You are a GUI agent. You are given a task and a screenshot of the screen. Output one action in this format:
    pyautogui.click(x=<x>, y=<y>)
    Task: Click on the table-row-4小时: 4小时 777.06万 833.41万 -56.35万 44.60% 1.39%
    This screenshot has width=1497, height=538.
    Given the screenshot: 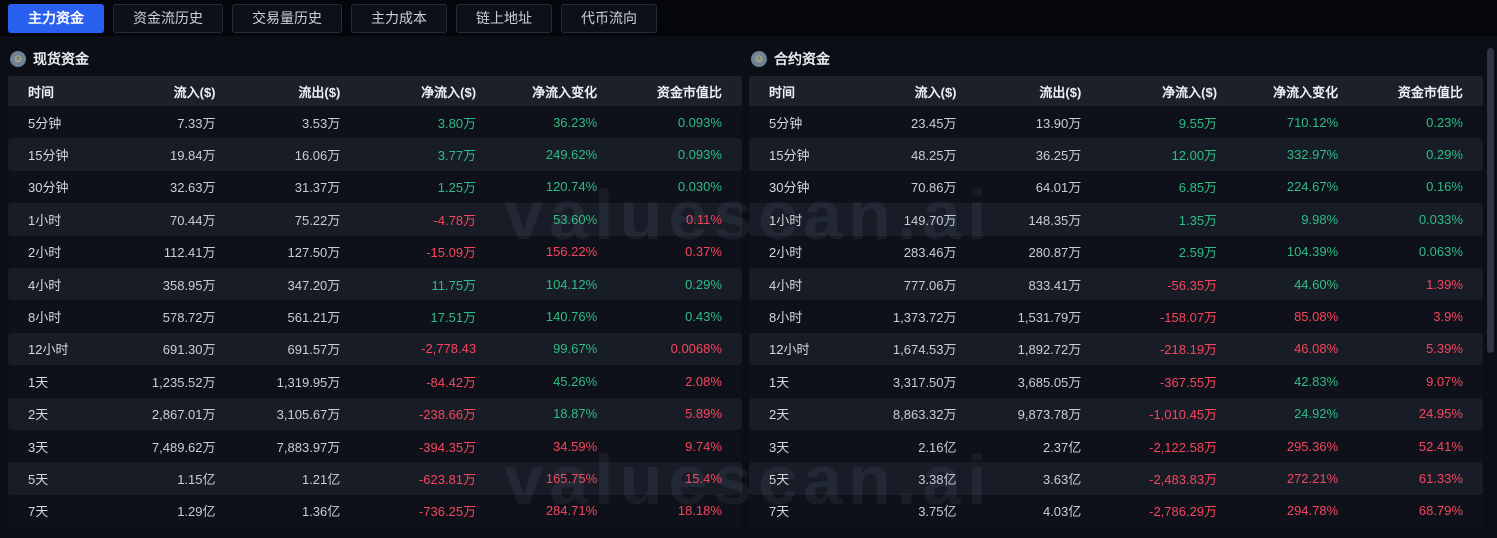 What is the action you would take?
    pyautogui.click(x=1116, y=284)
    